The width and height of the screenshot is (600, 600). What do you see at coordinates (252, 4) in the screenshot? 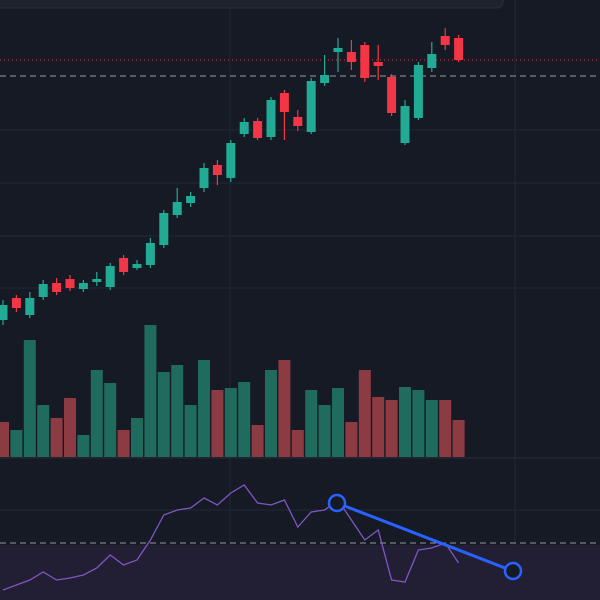
I see `toolbar-panel` at bounding box center [252, 4].